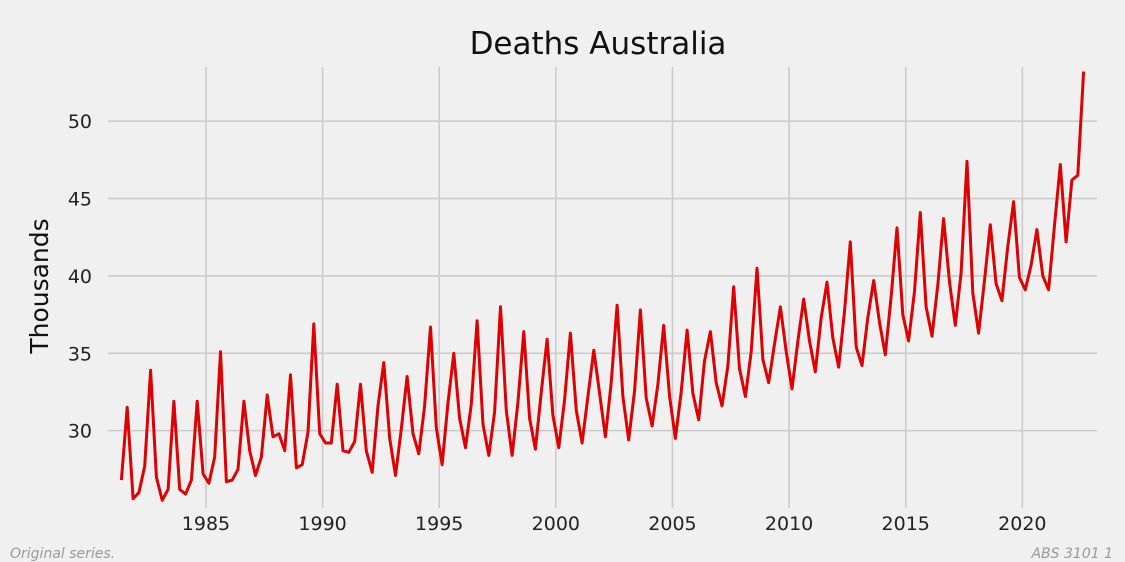  Describe the element at coordinates (62, 554) in the screenshot. I see `footnote-left: Original series.` at that location.